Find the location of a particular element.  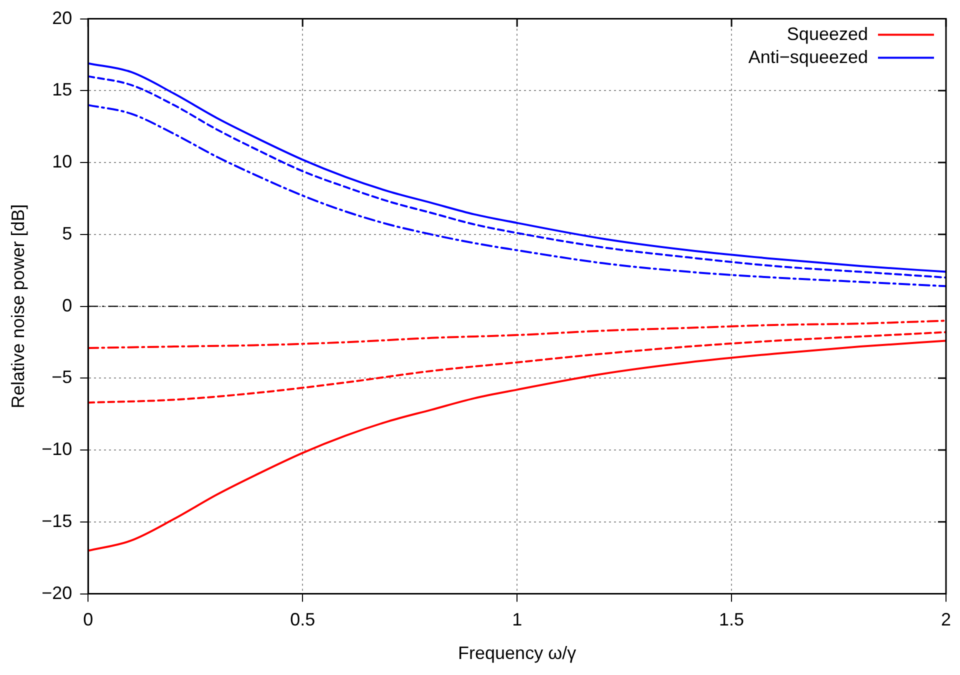

x-tick-label: 1.5 is located at coordinates (731, 620).